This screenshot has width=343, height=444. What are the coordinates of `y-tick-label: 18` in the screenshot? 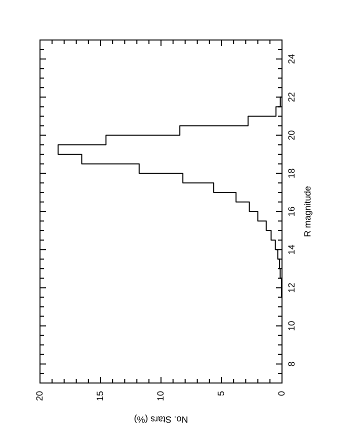 It's located at (291, 173).